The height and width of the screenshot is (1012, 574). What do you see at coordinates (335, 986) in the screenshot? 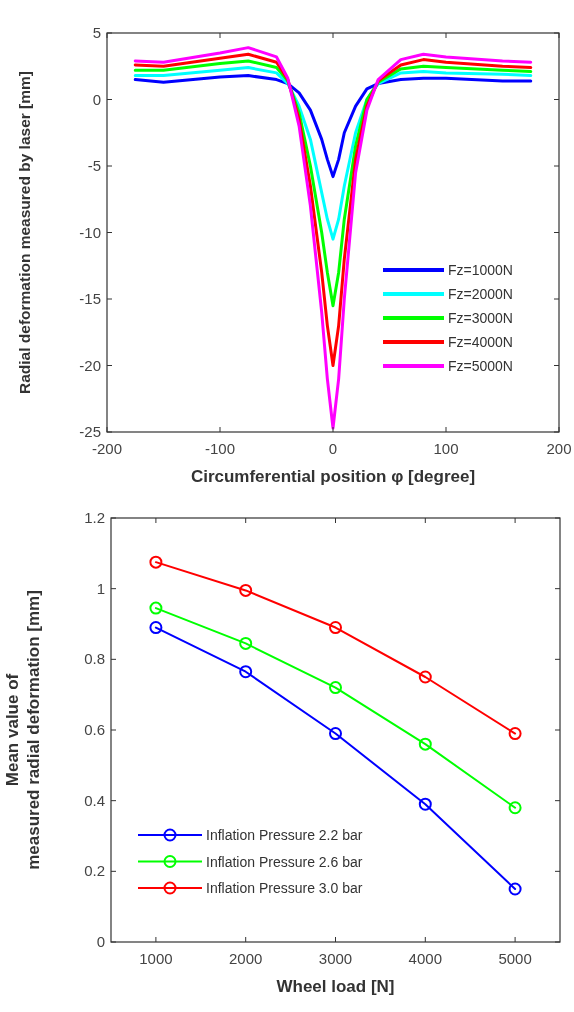
I see `x-axis-title: Wheel load [N]` at bounding box center [335, 986].